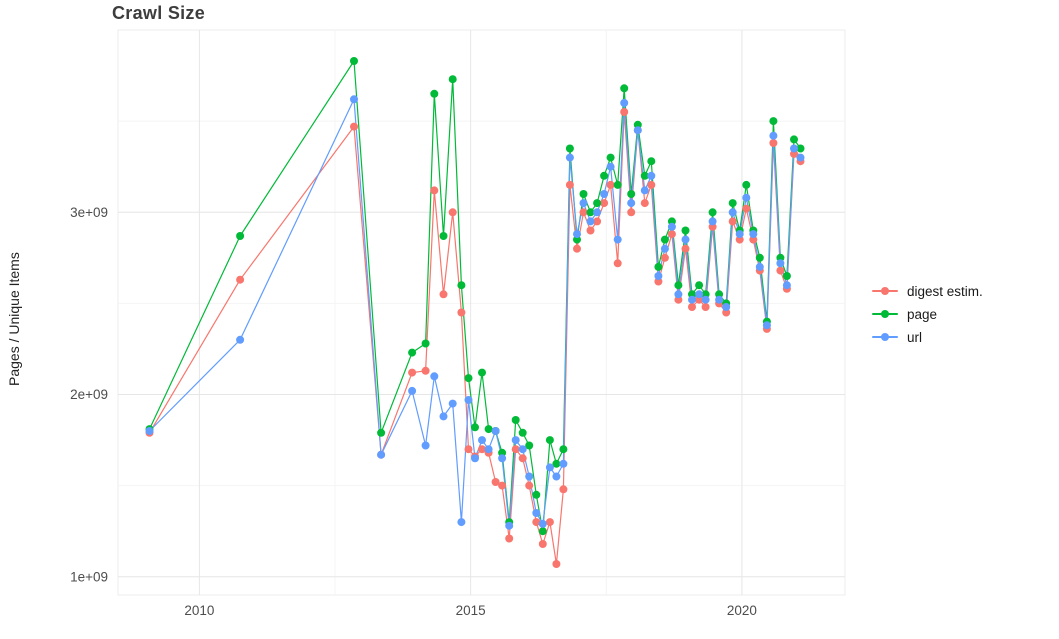 The image size is (1059, 639). I want to click on svg-text: 1e+09, so click(89, 576).